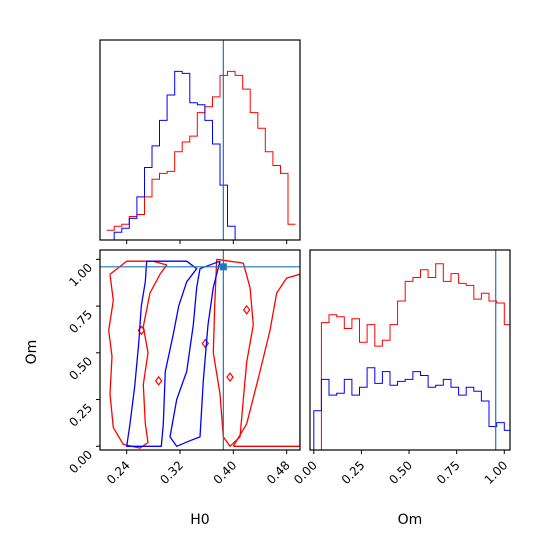 This screenshot has width=550, height=554. I want to click on joint-x-tick-label-3: 0.48, so click(278, 472).